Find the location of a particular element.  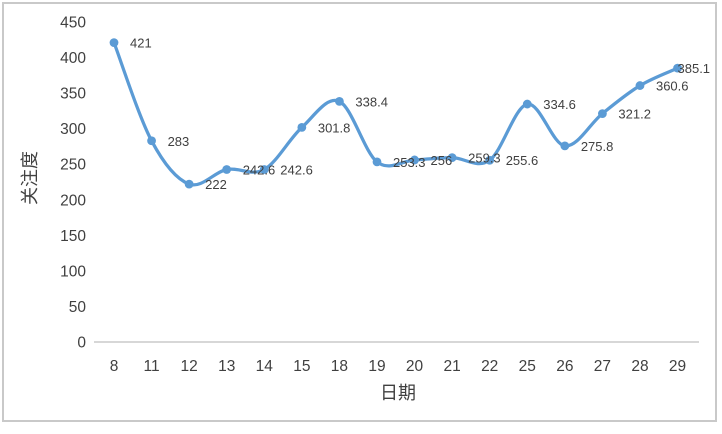

x-axis-tick-label: 25 is located at coordinates (527, 366).